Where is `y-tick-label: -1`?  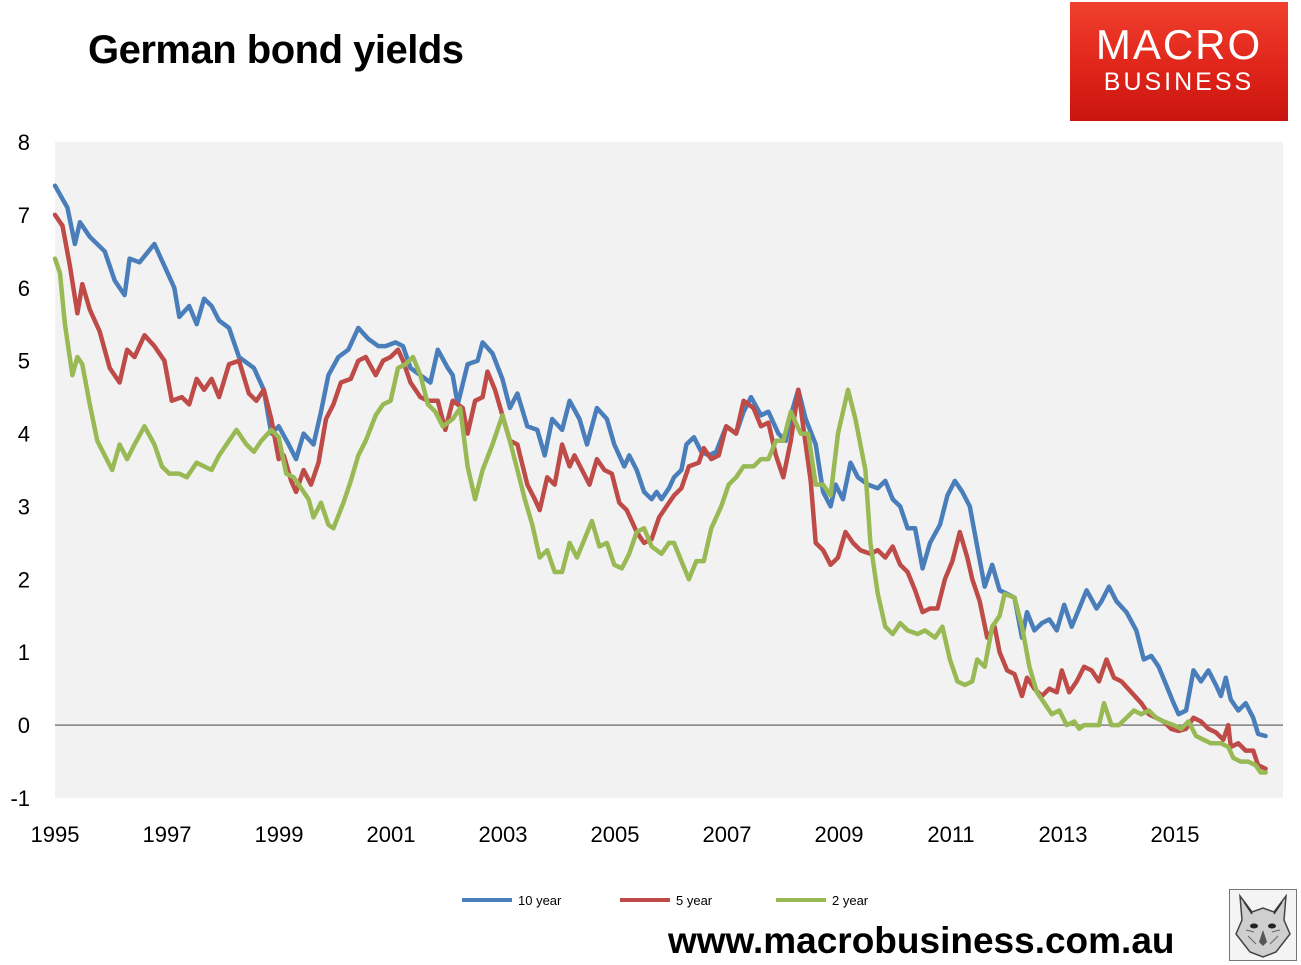
y-tick-label: -1 is located at coordinates (20, 798).